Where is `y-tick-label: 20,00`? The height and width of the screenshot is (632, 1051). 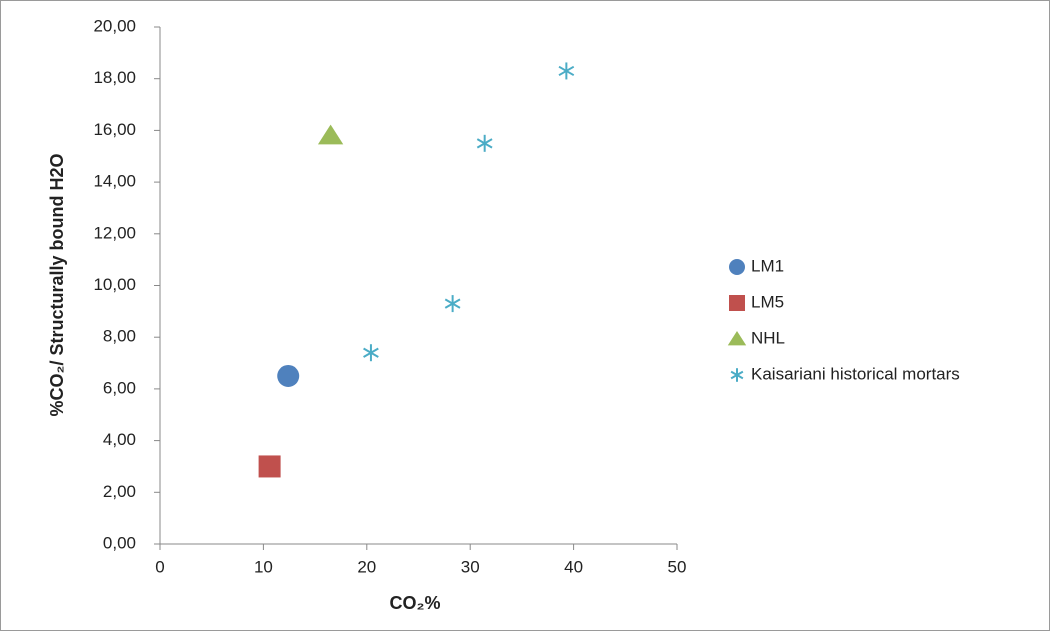 y-tick-label: 20,00 is located at coordinates (114, 25).